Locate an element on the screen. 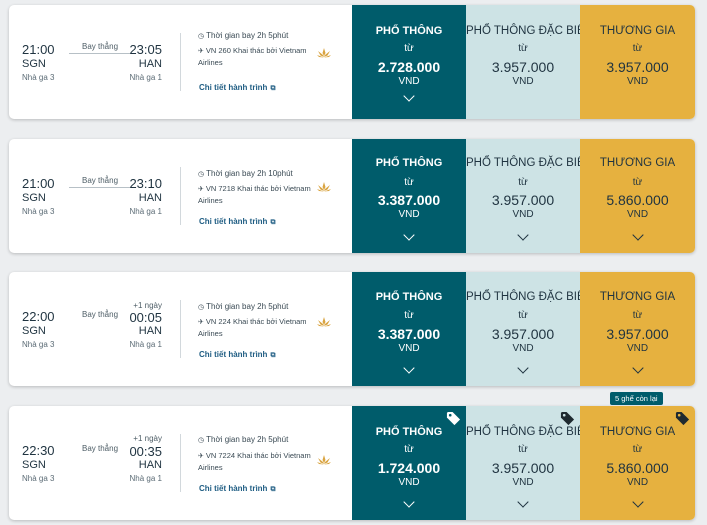 The height and width of the screenshot is (525, 707). duration-text: Thời gian bay 2h 10phút is located at coordinates (249, 173).